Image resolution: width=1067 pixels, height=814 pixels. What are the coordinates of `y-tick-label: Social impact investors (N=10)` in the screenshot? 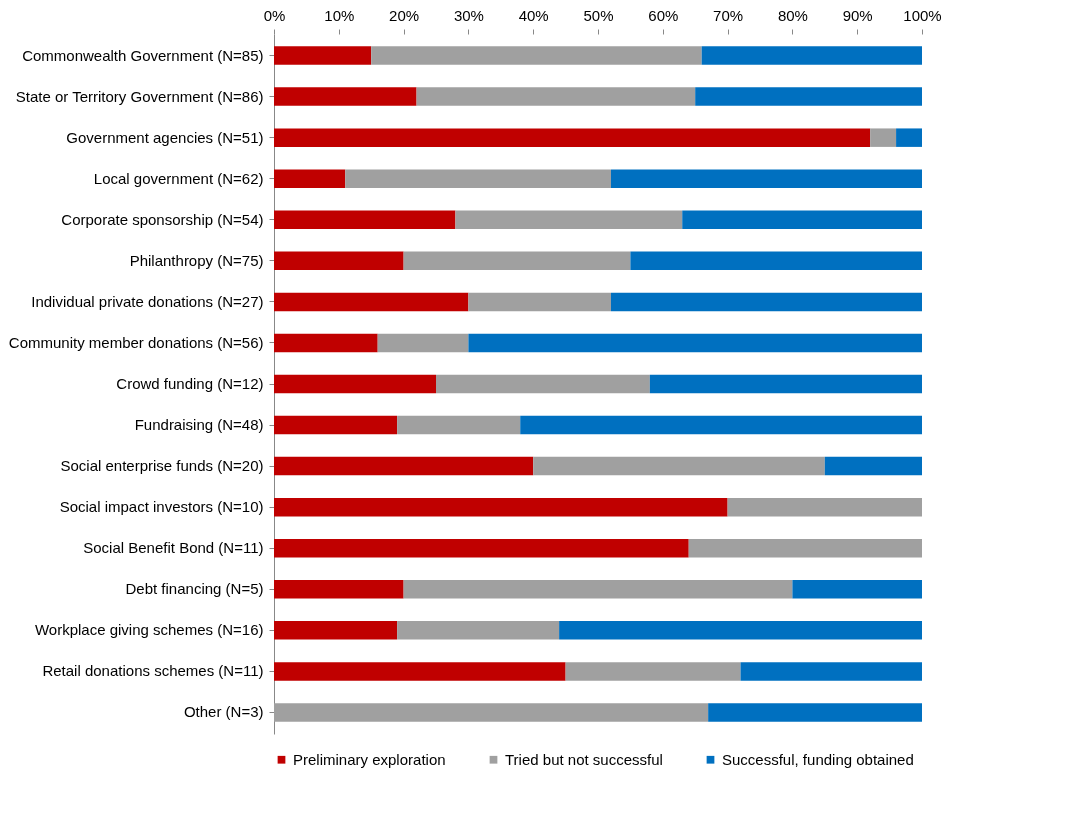 It's located at (161, 507).